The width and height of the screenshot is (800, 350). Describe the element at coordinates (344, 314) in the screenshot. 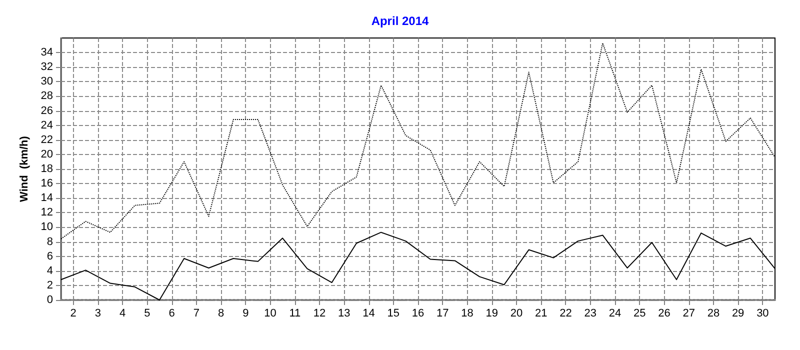

I see `x-tick-label: 13` at that location.